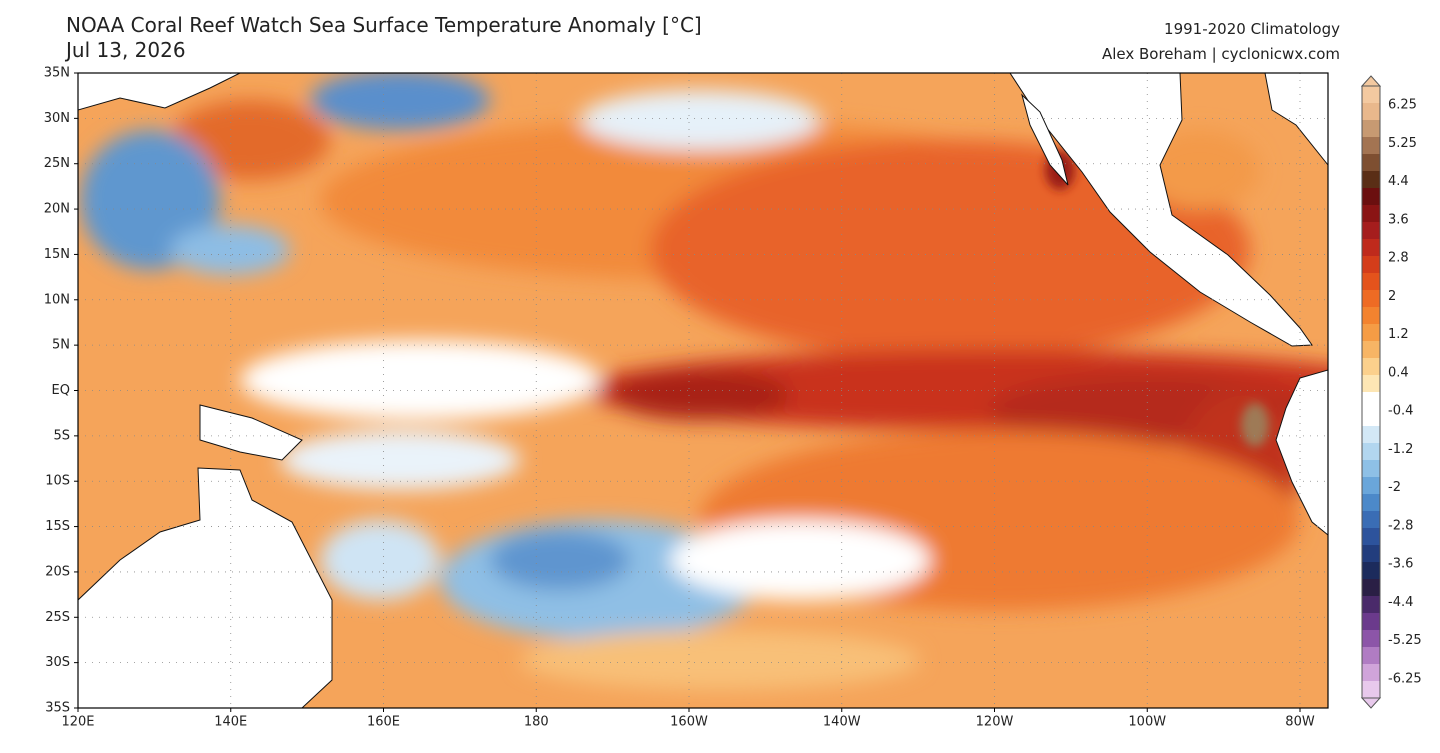 This screenshot has width=1440, height=753. I want to click on lon-label: 100W, so click(1147, 722).